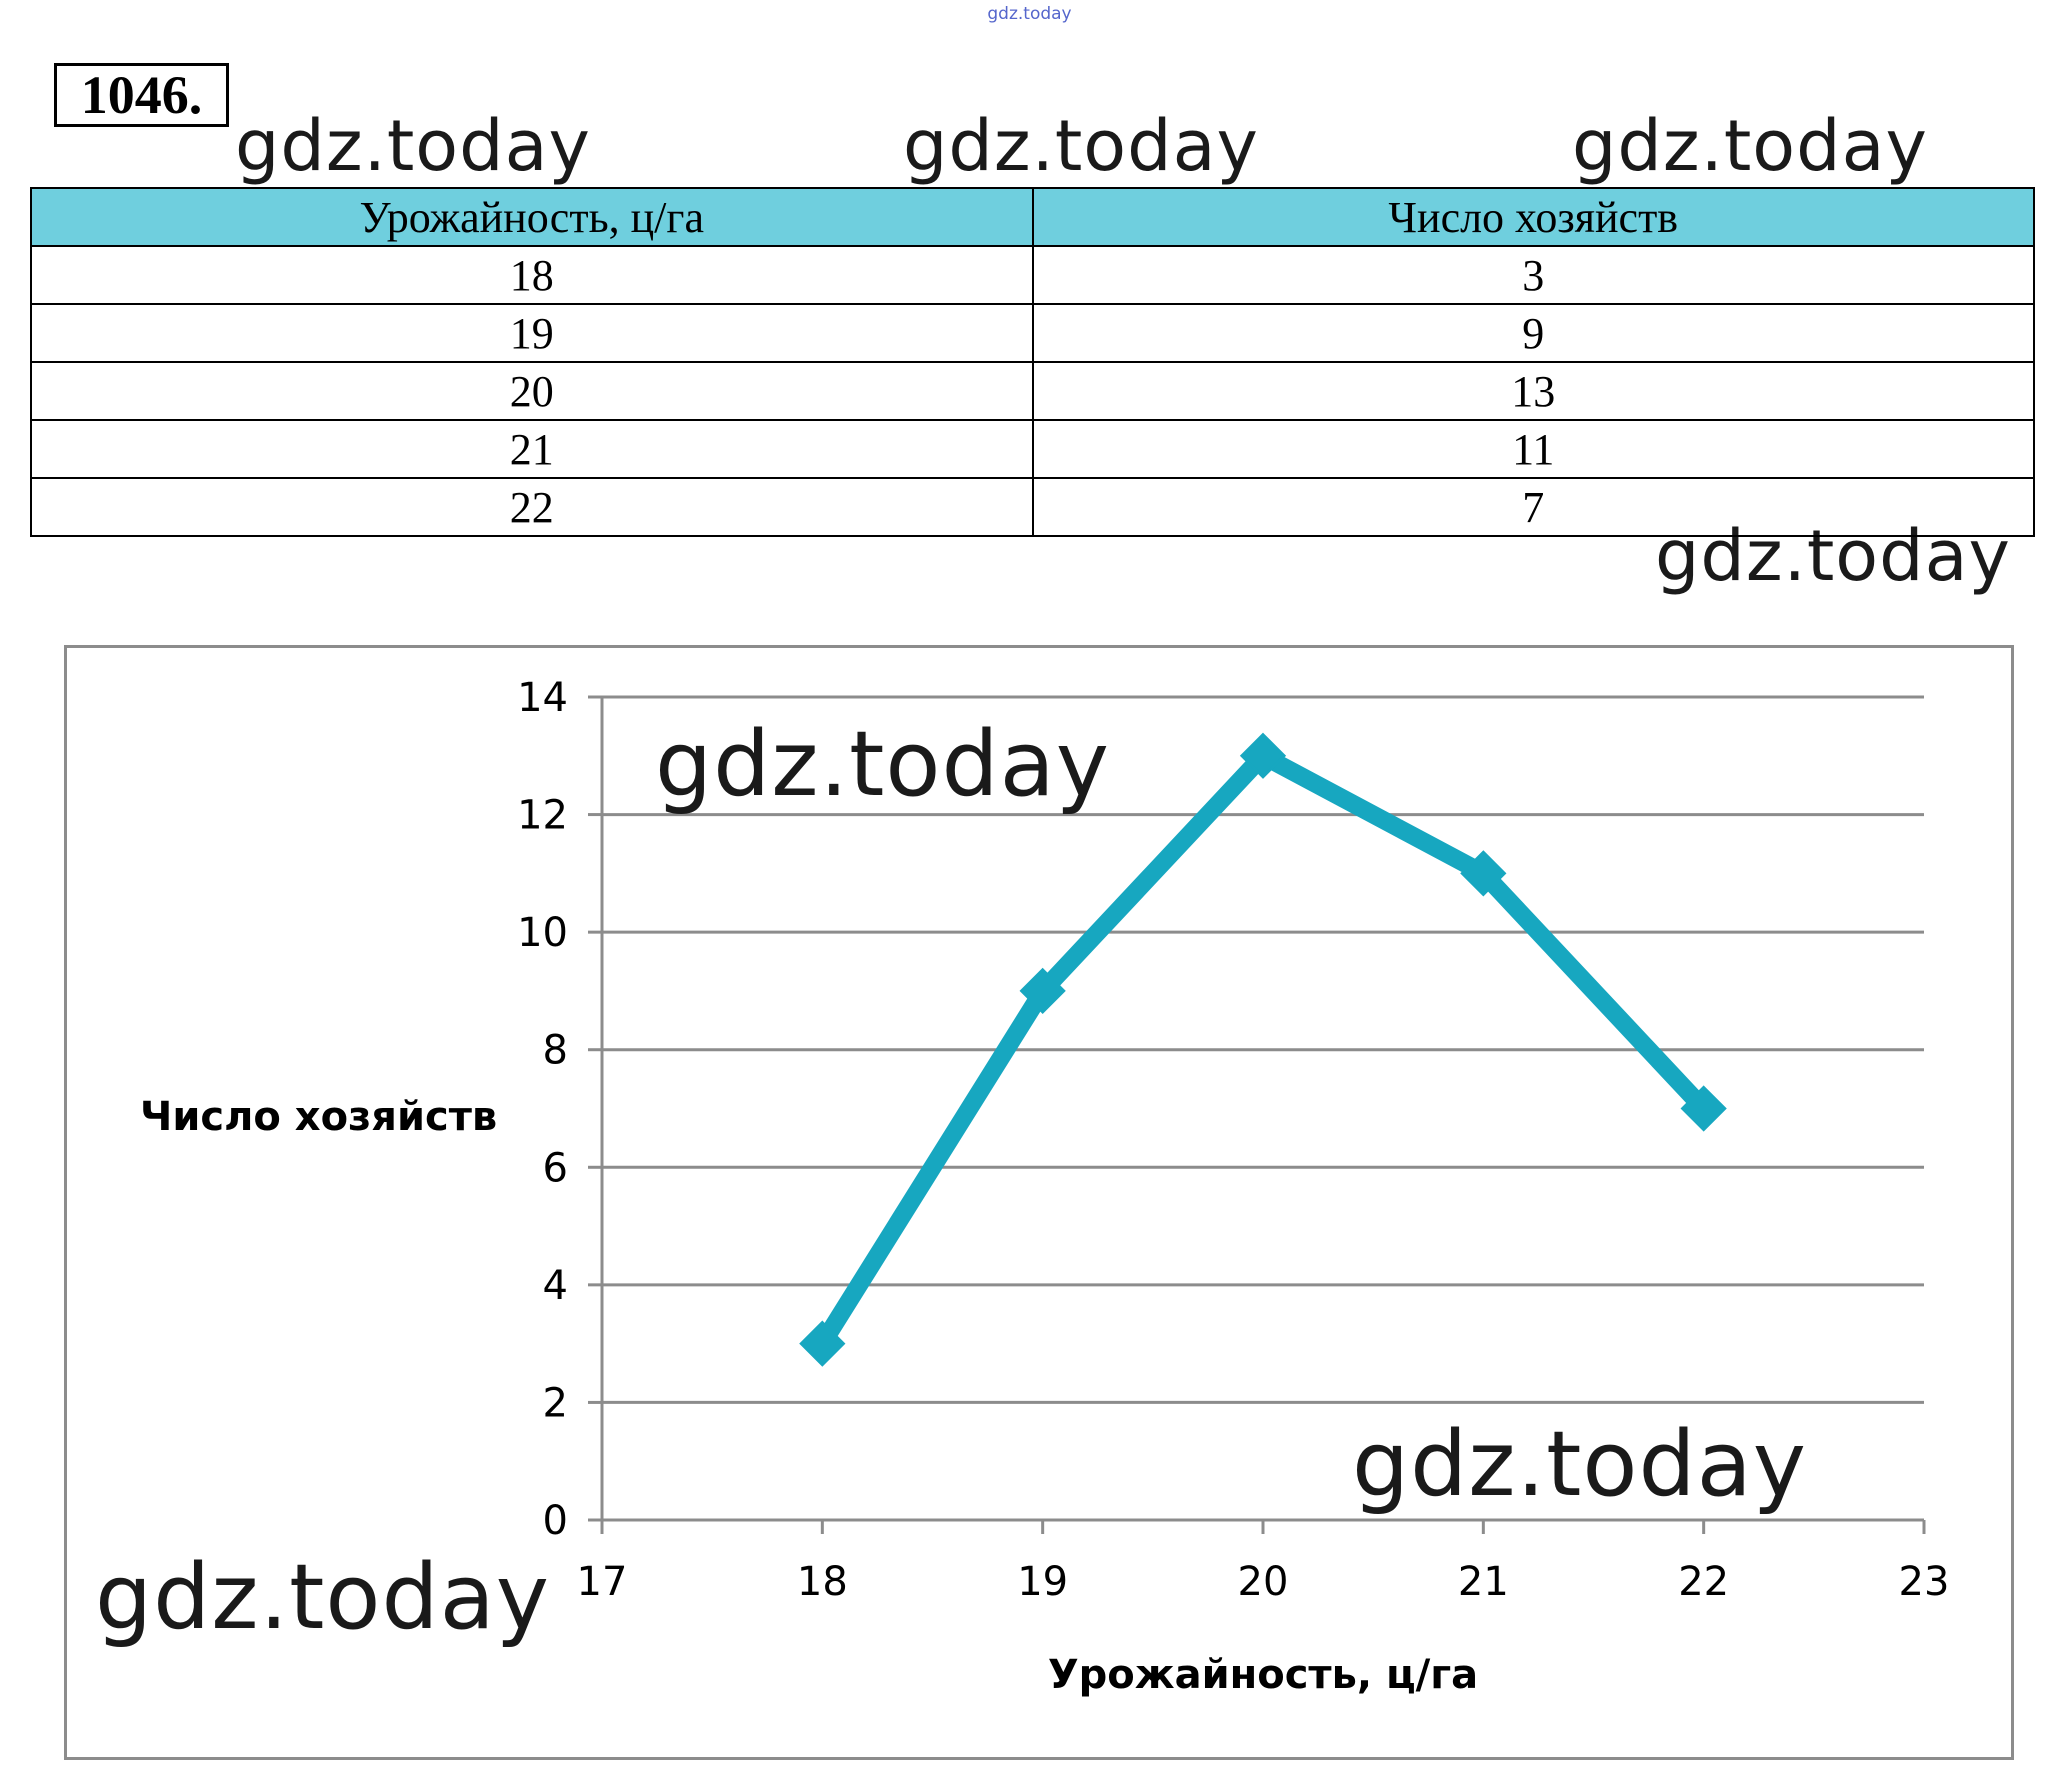  Describe the element at coordinates (542, 933) in the screenshot. I see `y-tick-label: 10` at that location.